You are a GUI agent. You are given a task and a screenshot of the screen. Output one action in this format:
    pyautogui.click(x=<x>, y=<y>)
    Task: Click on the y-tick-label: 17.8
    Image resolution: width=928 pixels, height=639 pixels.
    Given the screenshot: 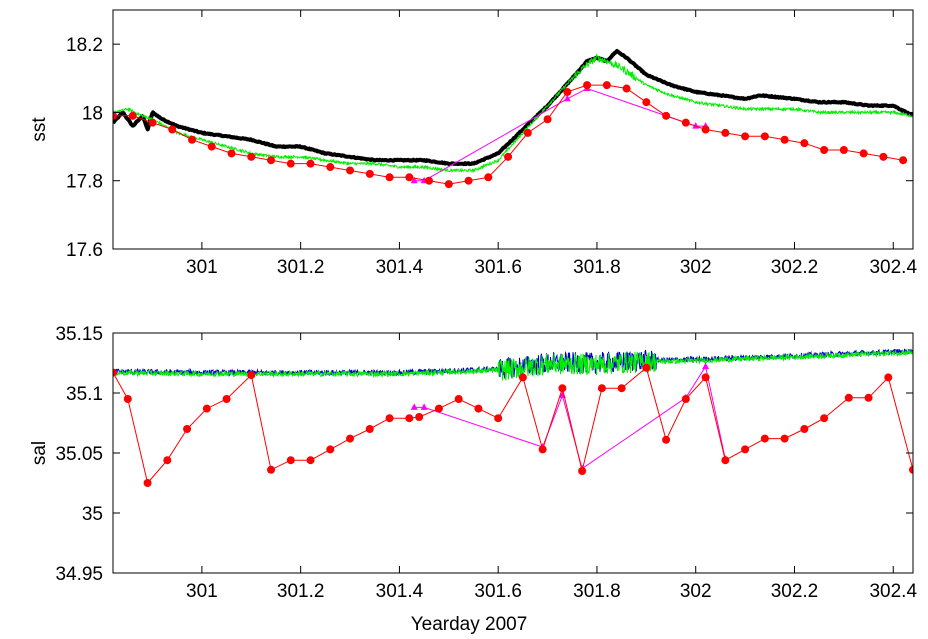 What is the action you would take?
    pyautogui.click(x=84, y=182)
    